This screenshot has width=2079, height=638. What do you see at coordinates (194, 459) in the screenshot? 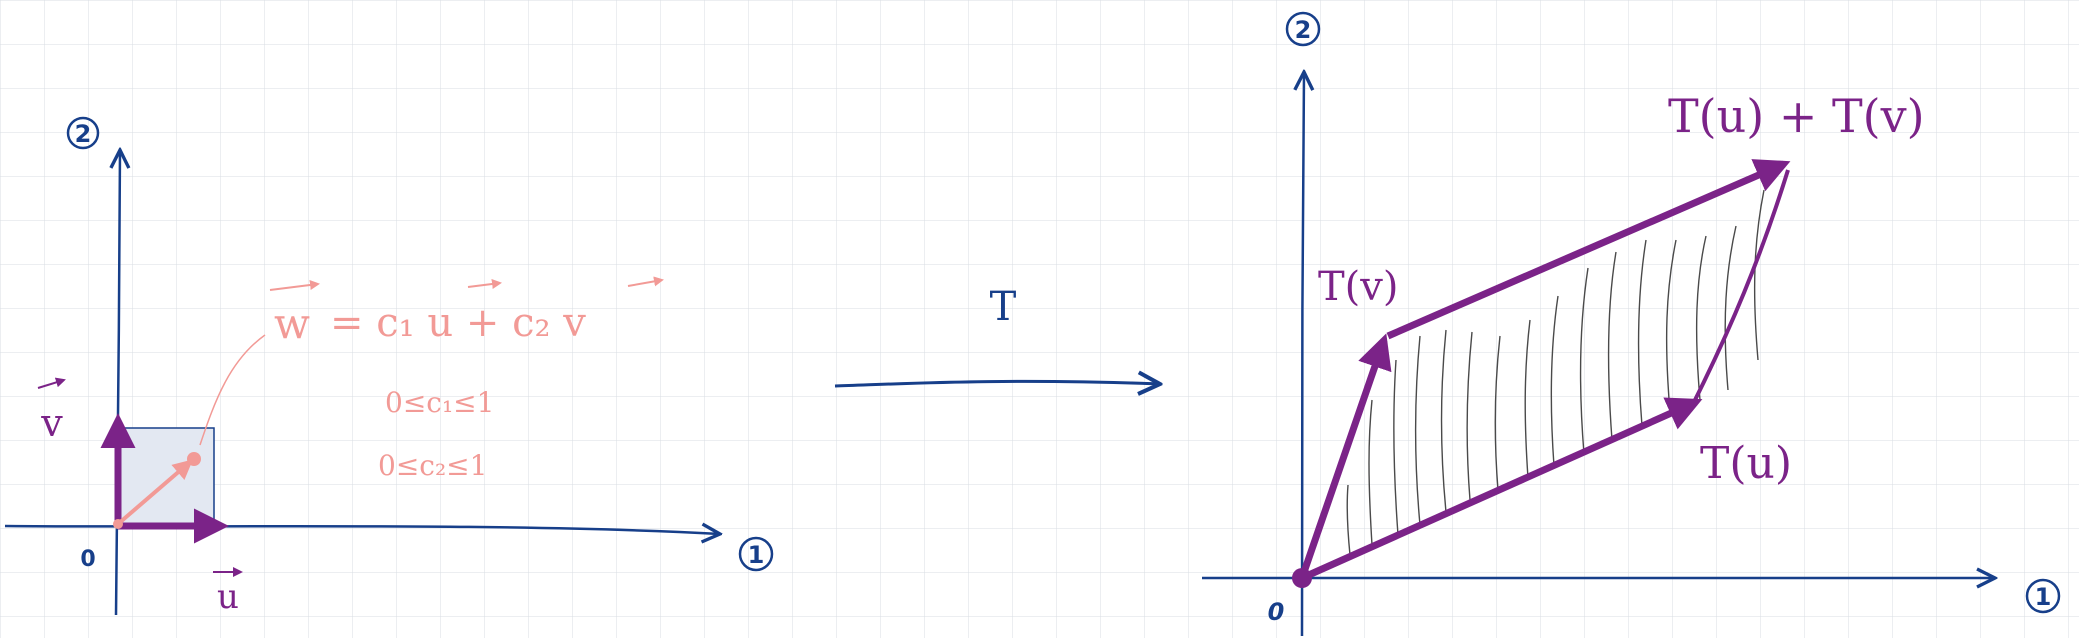
I see `w-endpoint-dot` at bounding box center [194, 459].